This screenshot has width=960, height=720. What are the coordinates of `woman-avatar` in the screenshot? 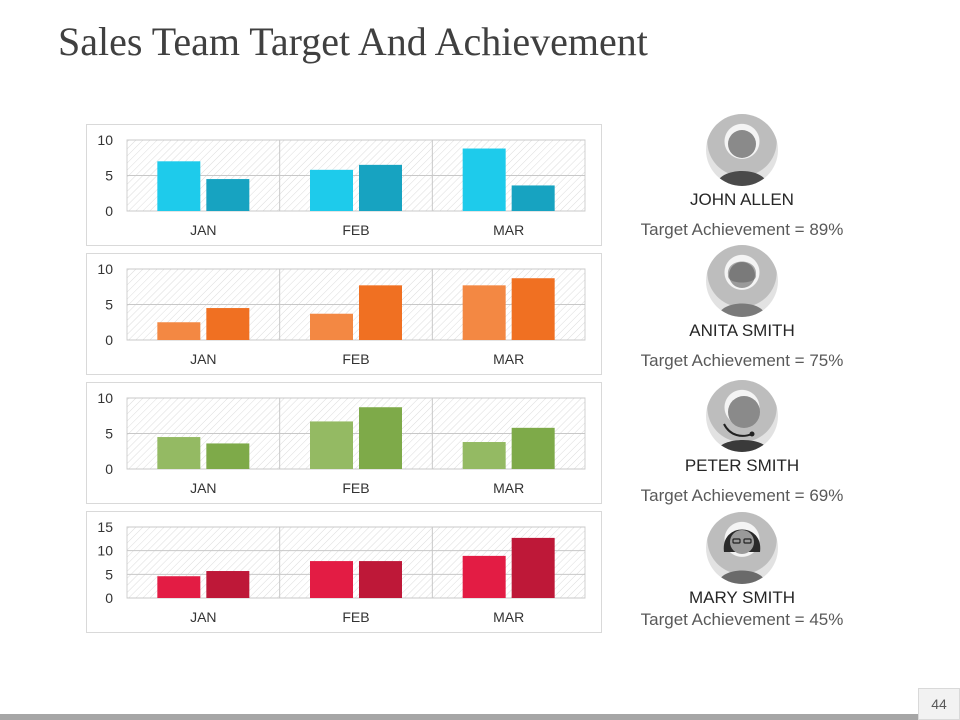 It's located at (742, 281).